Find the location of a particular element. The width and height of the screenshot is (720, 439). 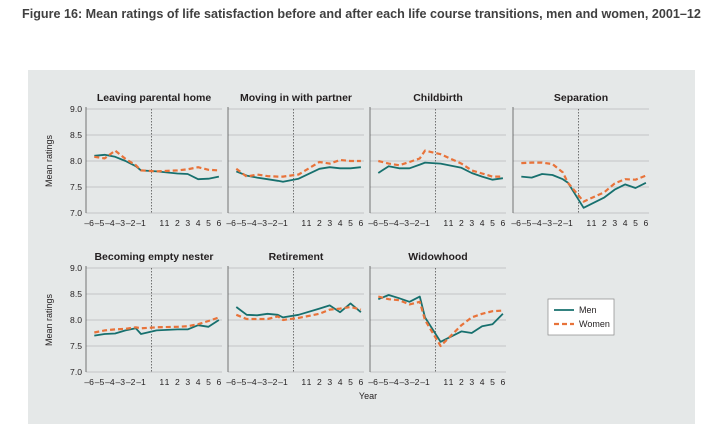

panel-title: Leaving parental home is located at coordinates (154, 98).